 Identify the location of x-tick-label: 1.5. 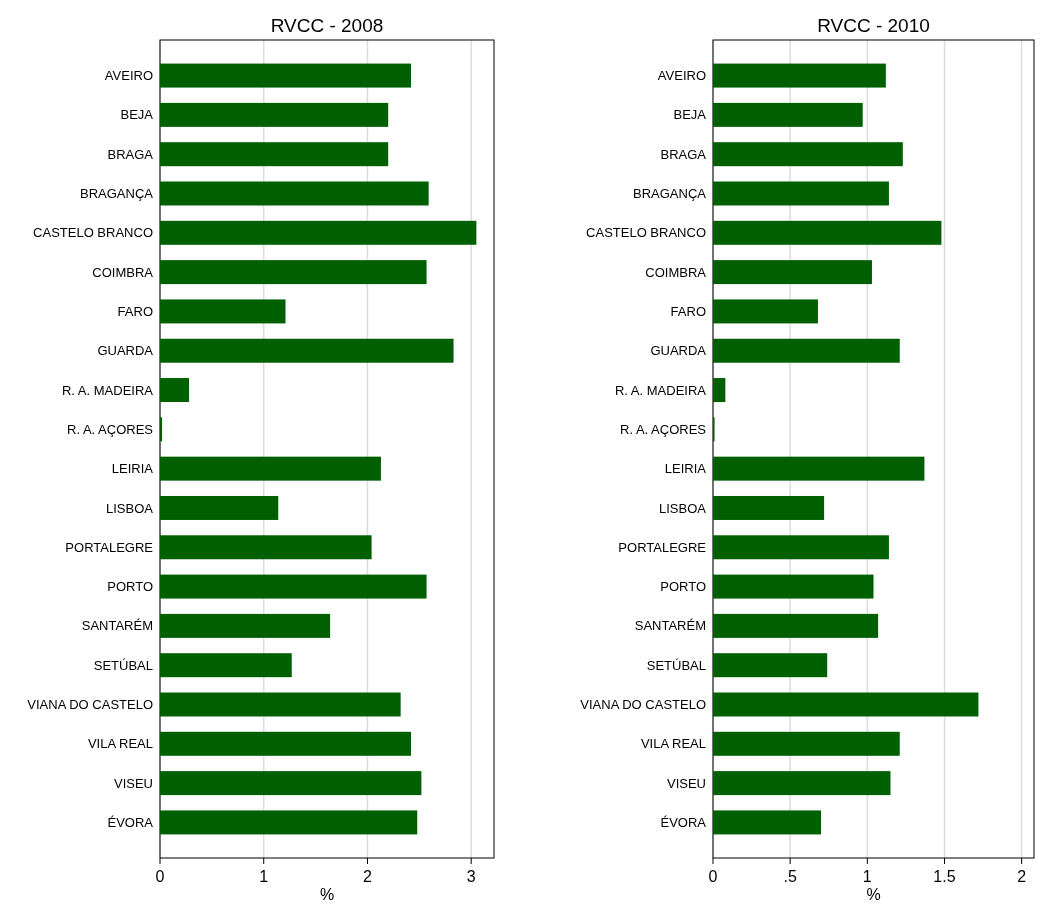
(944, 876).